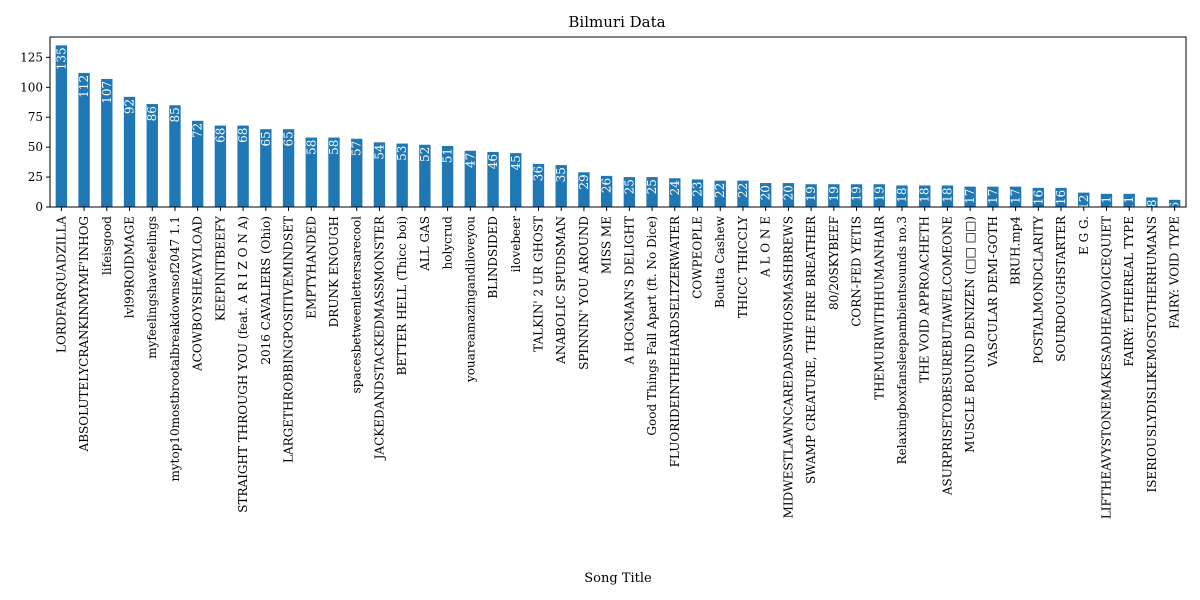 This screenshot has width=1200, height=600. I want to click on x-tick-label: LORDFARQUADZILLA, so click(61, 284).